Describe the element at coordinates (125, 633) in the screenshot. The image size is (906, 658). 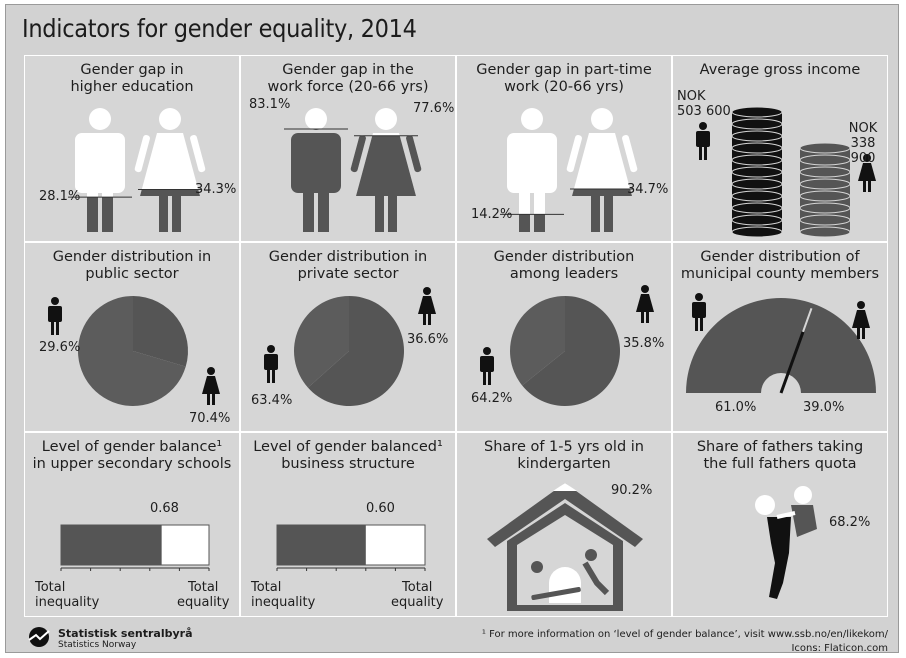
I see `org-name: Statistisk sentralbyrå` at that location.